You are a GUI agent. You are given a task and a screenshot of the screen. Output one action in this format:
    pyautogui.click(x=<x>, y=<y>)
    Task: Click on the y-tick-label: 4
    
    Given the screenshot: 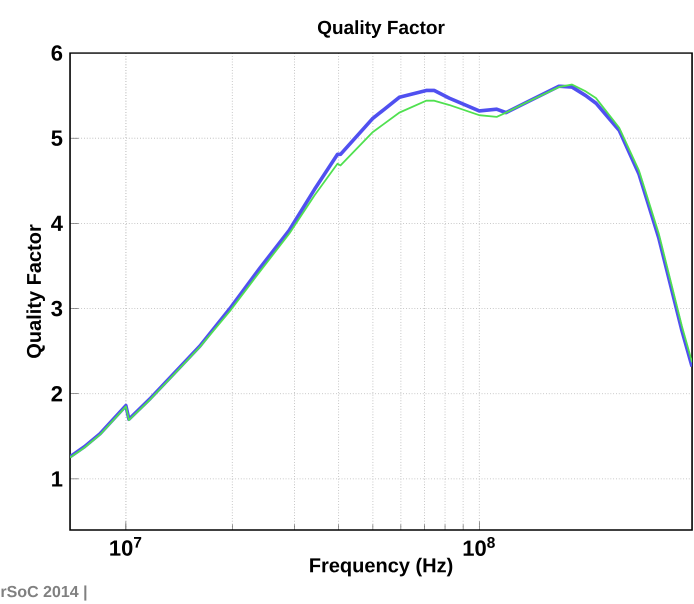 What is the action you would take?
    pyautogui.click(x=57, y=223)
    